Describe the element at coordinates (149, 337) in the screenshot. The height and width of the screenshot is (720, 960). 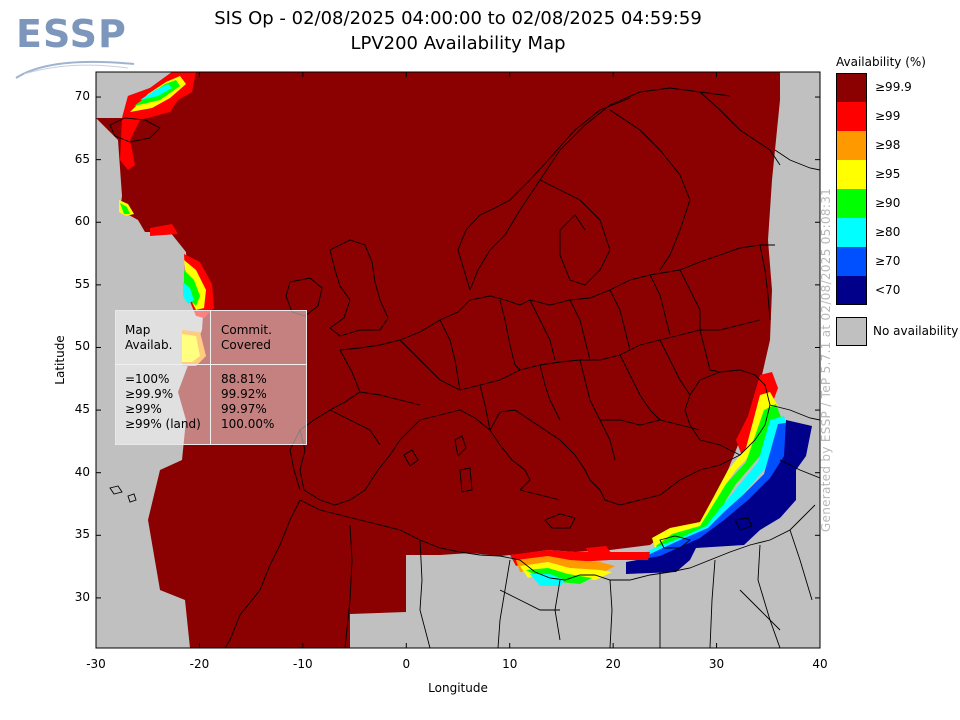
I see `stats-header-map-availability: Map Availab.` at that location.